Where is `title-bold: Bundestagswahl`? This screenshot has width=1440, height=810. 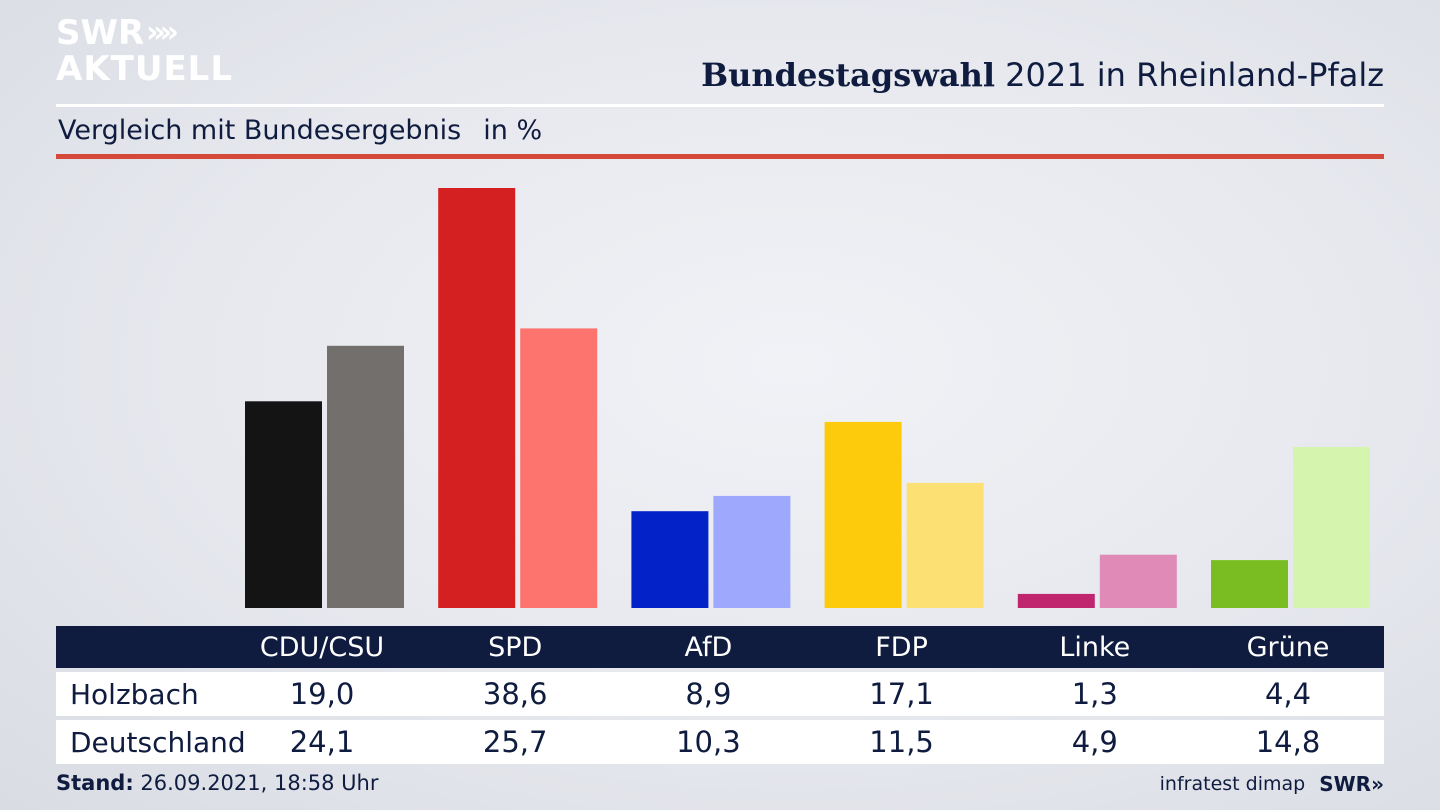 title-bold: Bundestagswahl is located at coordinates (848, 75).